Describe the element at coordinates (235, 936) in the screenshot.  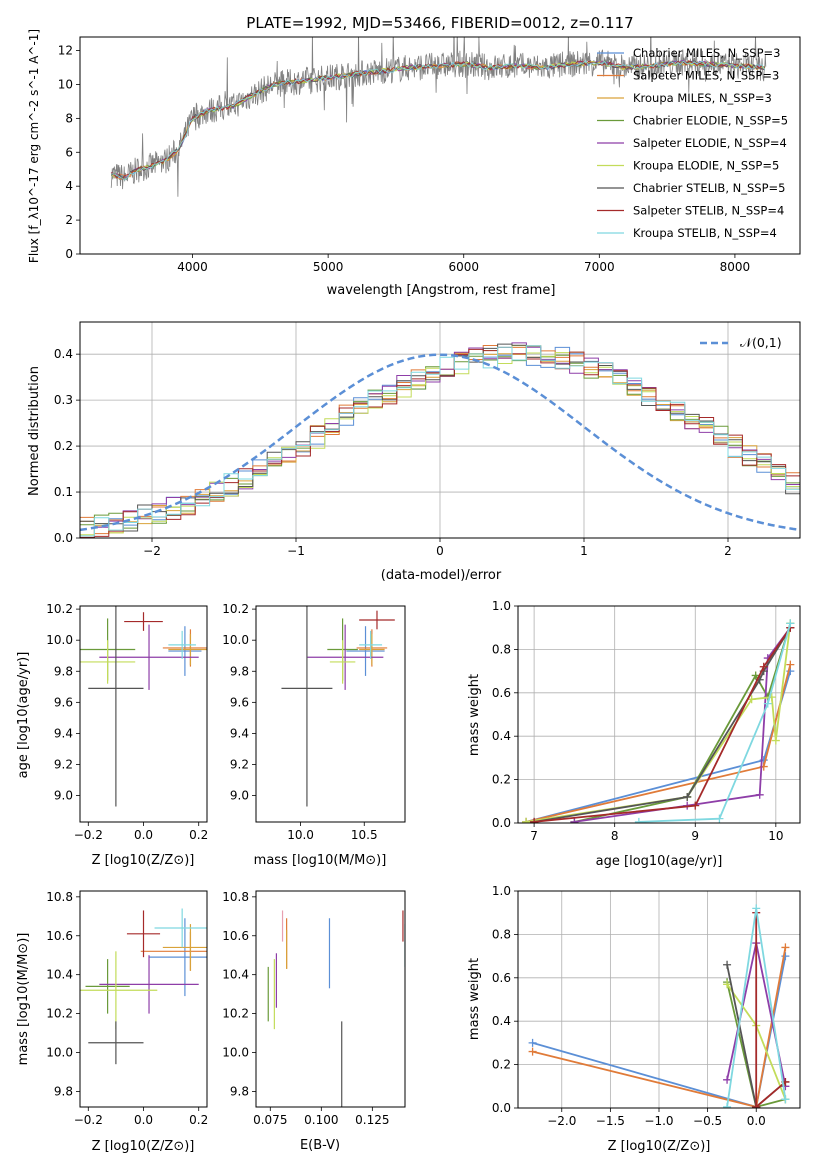
I see `ebv-ytick-label-4: 10.6` at that location.